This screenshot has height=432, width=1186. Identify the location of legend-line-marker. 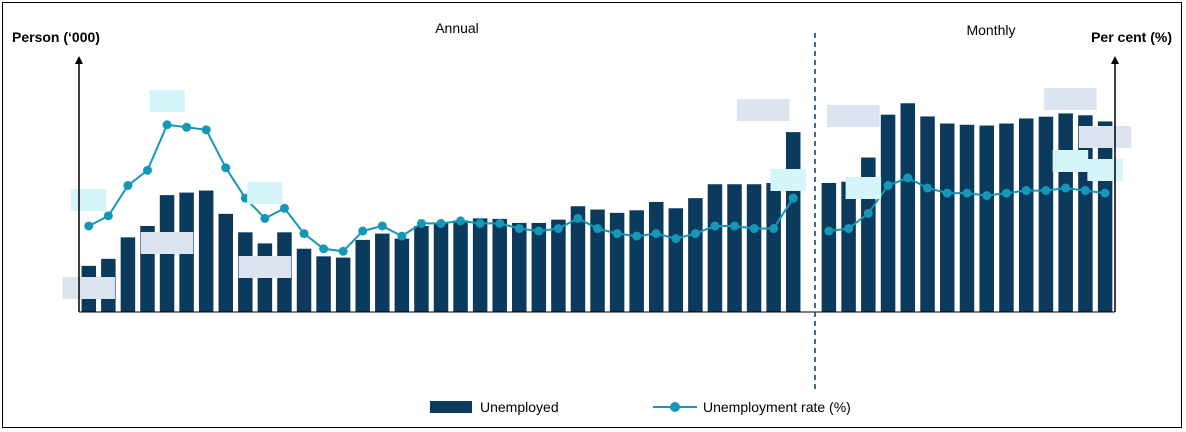
(675, 407).